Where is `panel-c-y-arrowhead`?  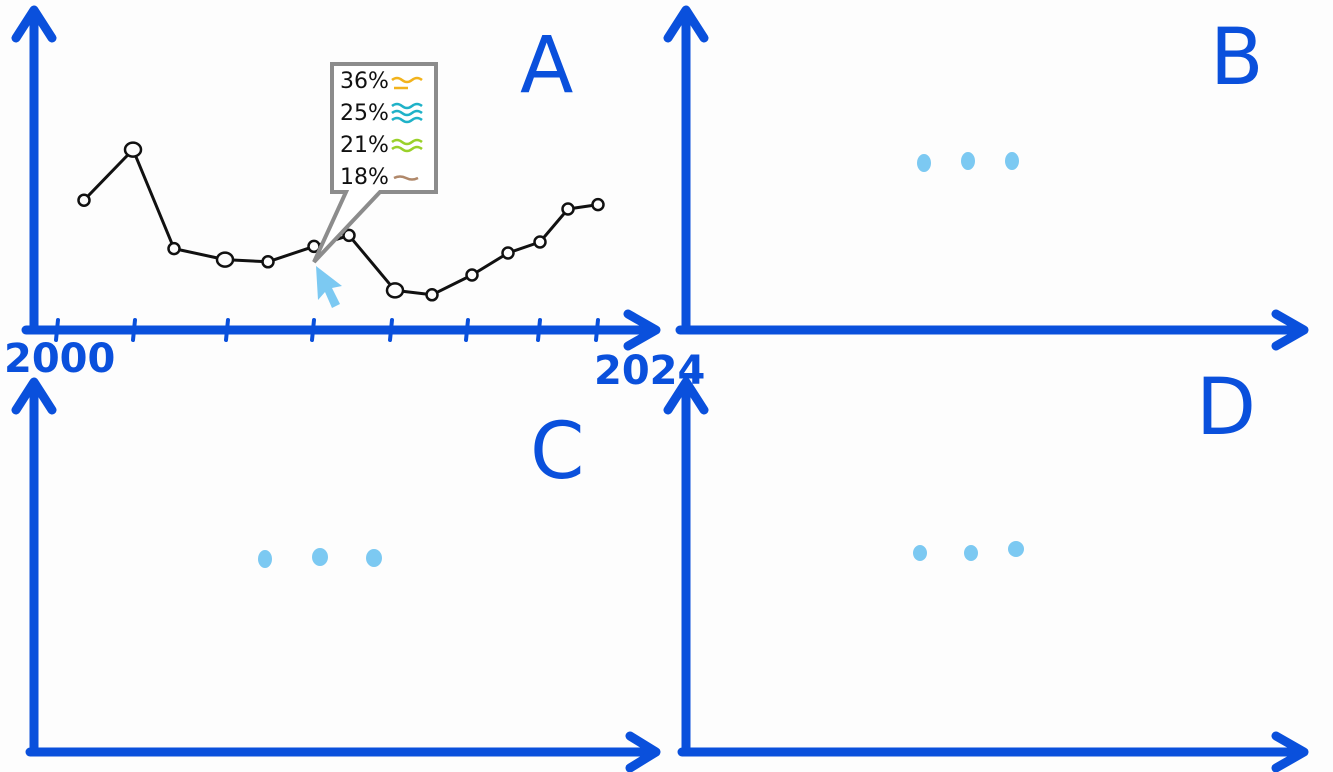 panel-c-y-arrowhead is located at coordinates (34, 396).